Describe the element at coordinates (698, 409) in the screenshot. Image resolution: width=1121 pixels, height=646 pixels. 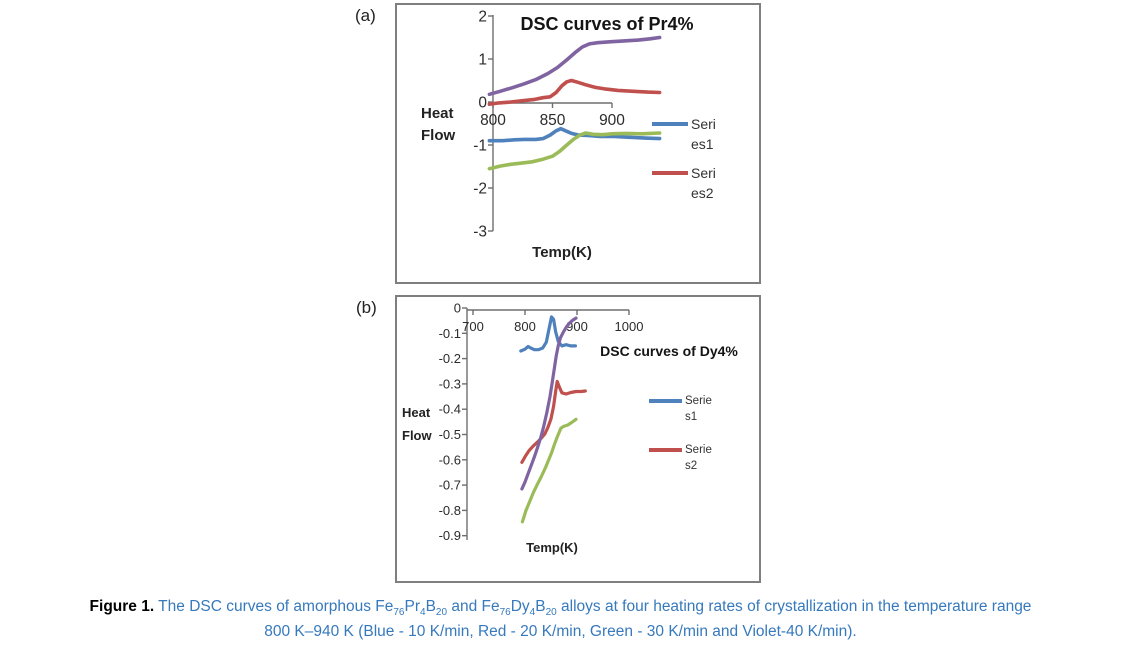
I see `legend-label-series1: Serie s1` at that location.